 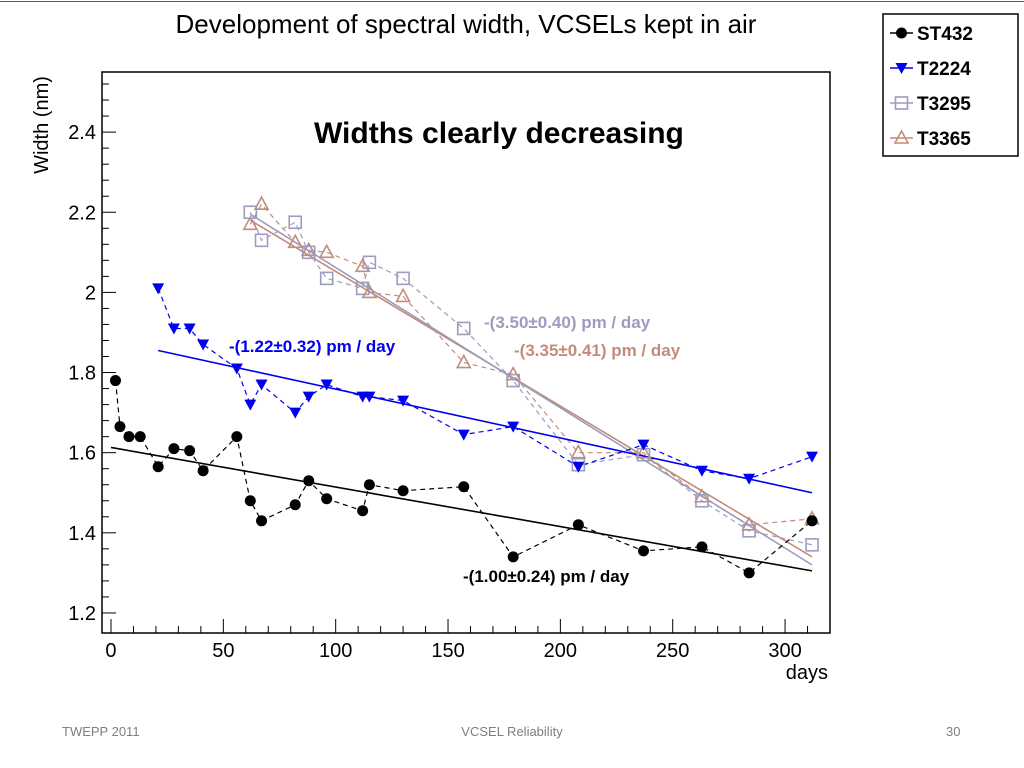 What do you see at coordinates (485, 421) in the screenshot?
I see `series-t2224-fit-line` at bounding box center [485, 421].